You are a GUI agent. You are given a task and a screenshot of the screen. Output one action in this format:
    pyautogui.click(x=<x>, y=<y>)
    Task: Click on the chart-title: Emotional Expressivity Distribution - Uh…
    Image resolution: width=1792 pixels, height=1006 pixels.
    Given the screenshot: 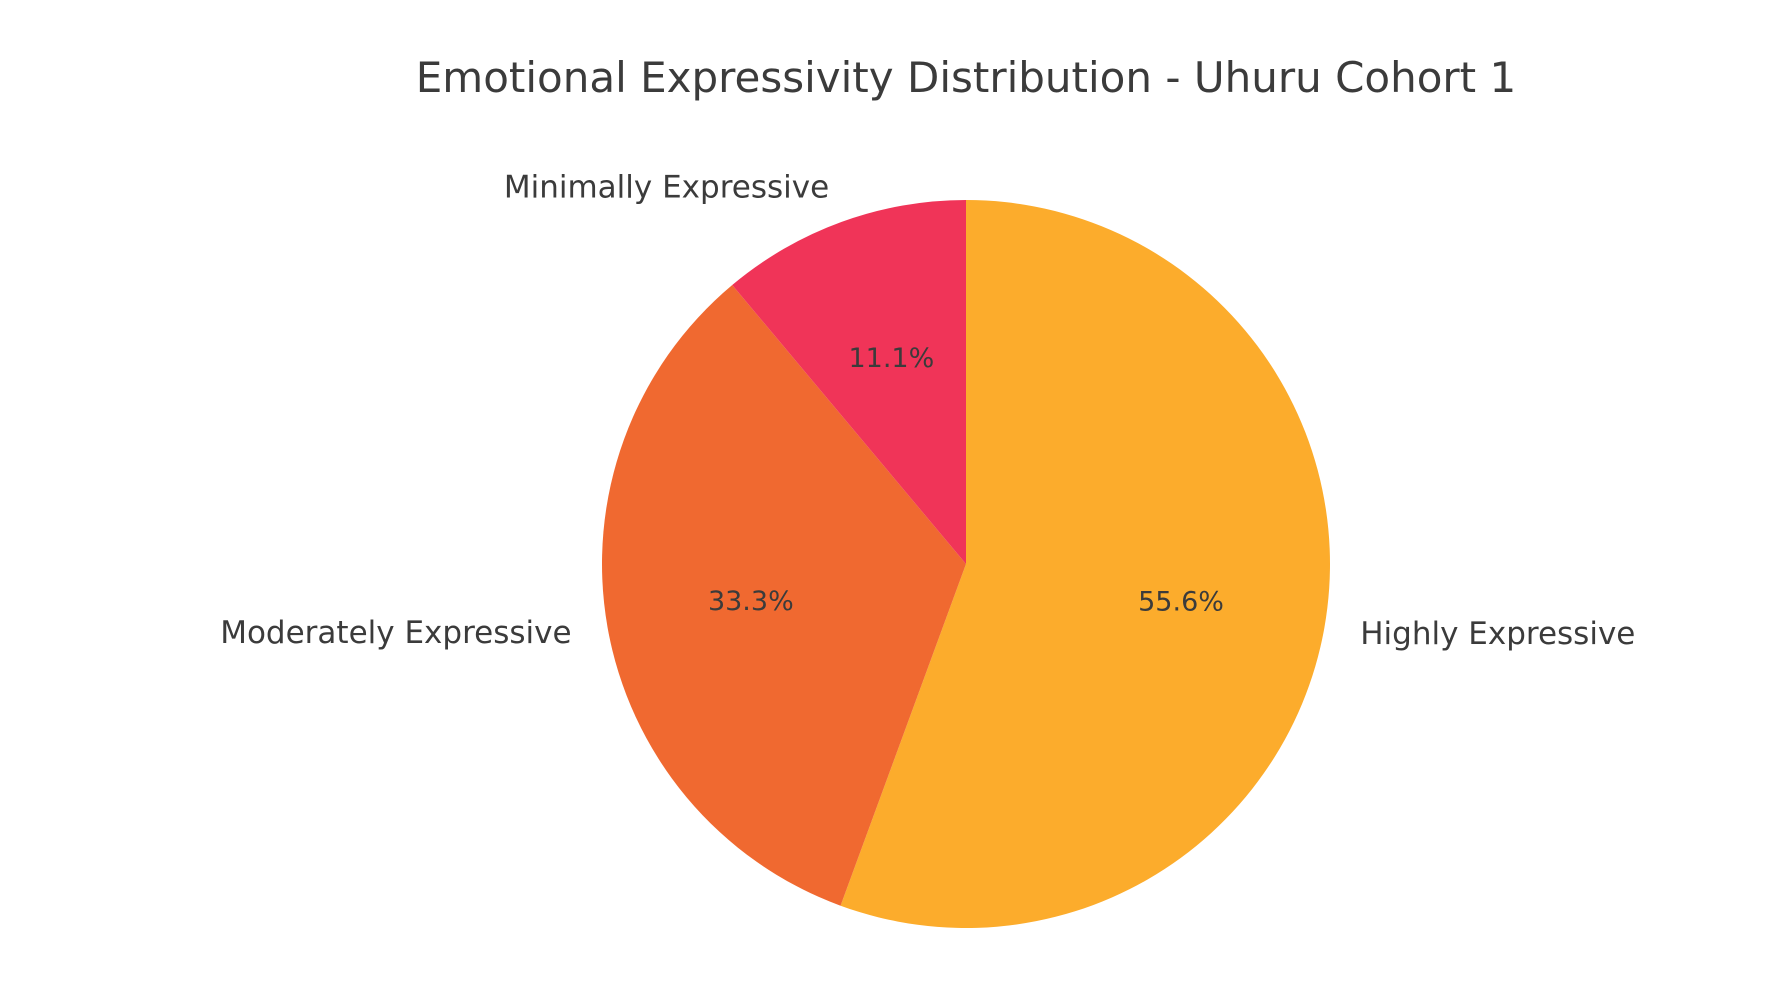 What is the action you would take?
    pyautogui.click(x=966, y=77)
    